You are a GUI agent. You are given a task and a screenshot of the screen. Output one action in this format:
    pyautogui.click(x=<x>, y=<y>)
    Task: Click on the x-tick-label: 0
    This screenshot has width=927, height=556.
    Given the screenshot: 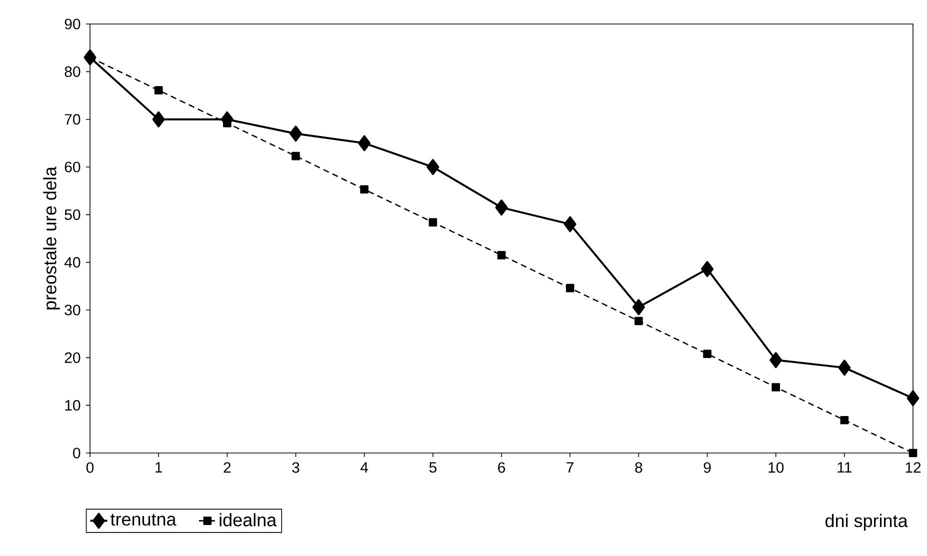 What is the action you would take?
    pyautogui.click(x=90, y=467)
    